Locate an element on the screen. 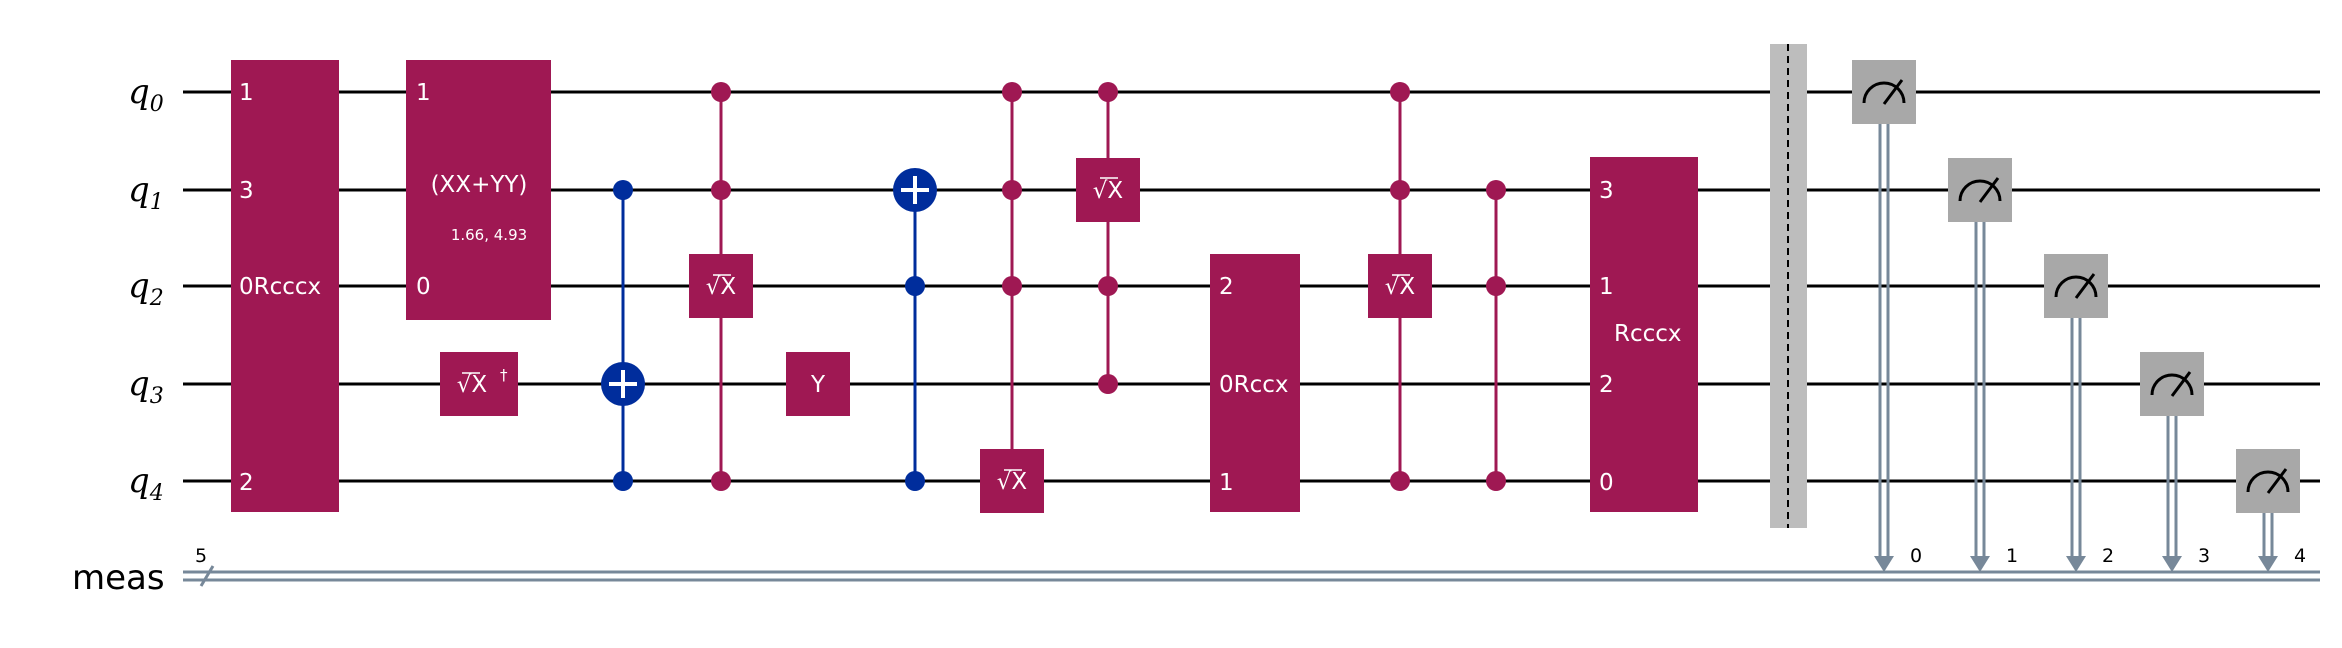 The image size is (2342, 648). multi-control-gate is located at coordinates (1496, 335).